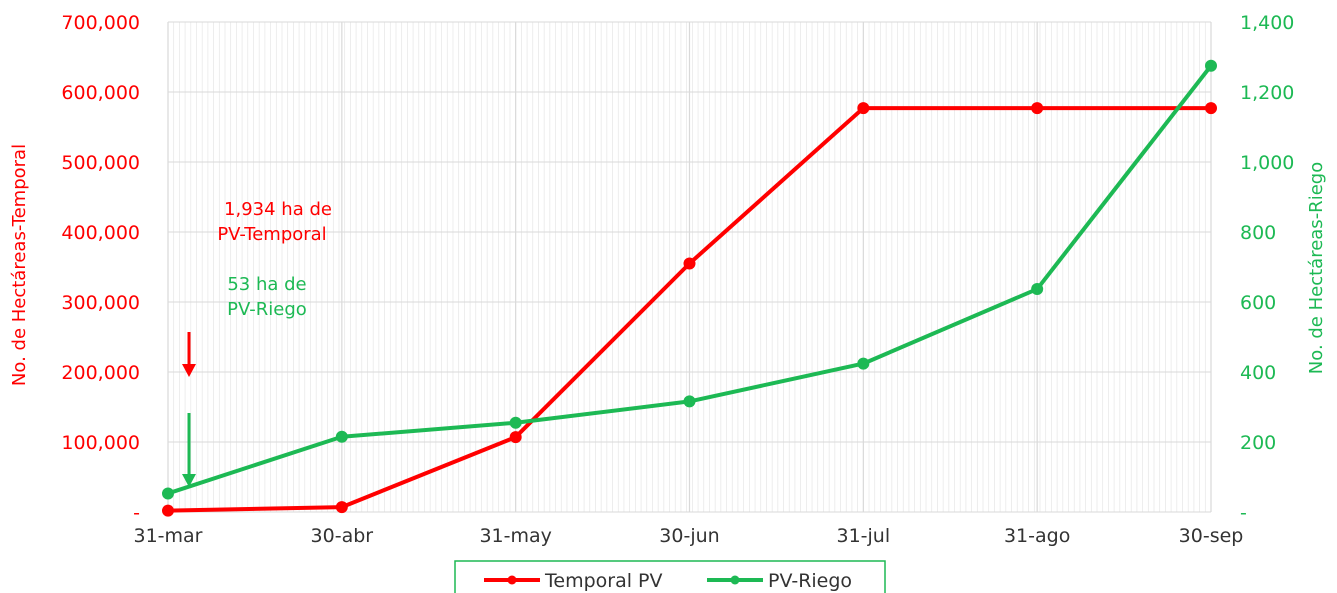 This screenshot has width=1337, height=593. Describe the element at coordinates (810, 581) in the screenshot. I see `legend-label-riego: PV-Riego` at that location.